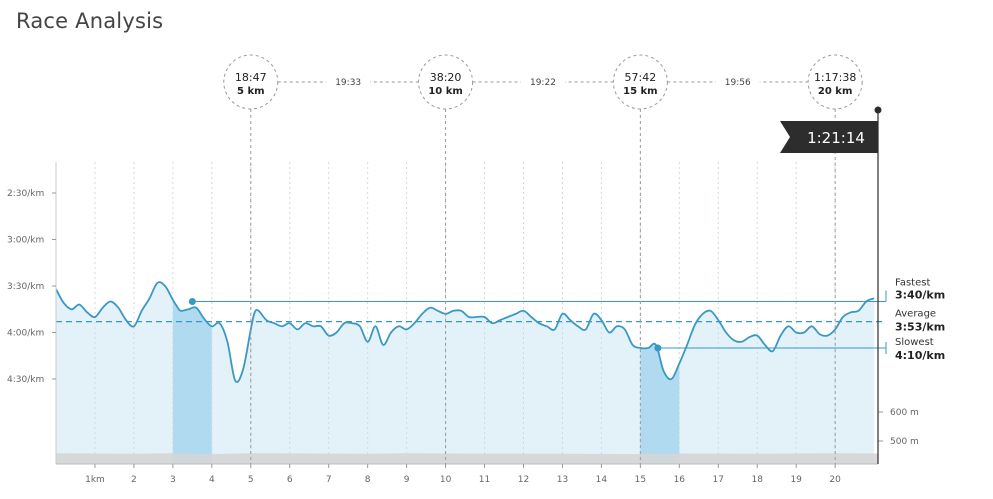  What do you see at coordinates (914, 342) in the screenshot?
I see `slowest-label: Slowest` at bounding box center [914, 342].